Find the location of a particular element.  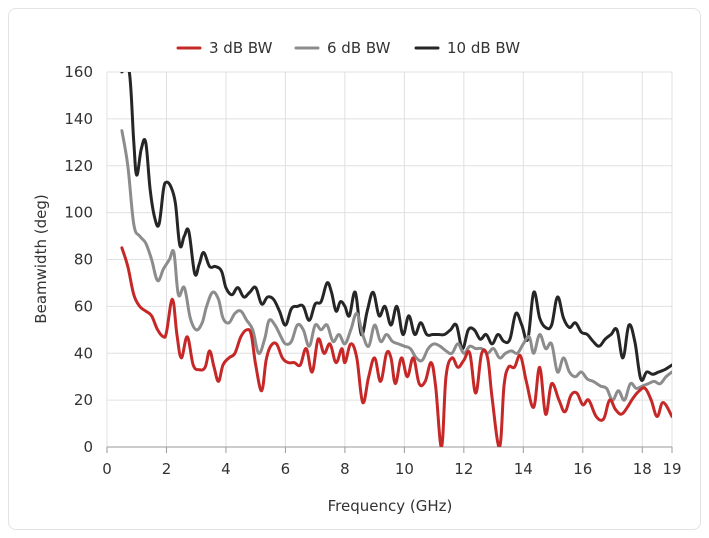

x-tick-label: 2 is located at coordinates (167, 469).